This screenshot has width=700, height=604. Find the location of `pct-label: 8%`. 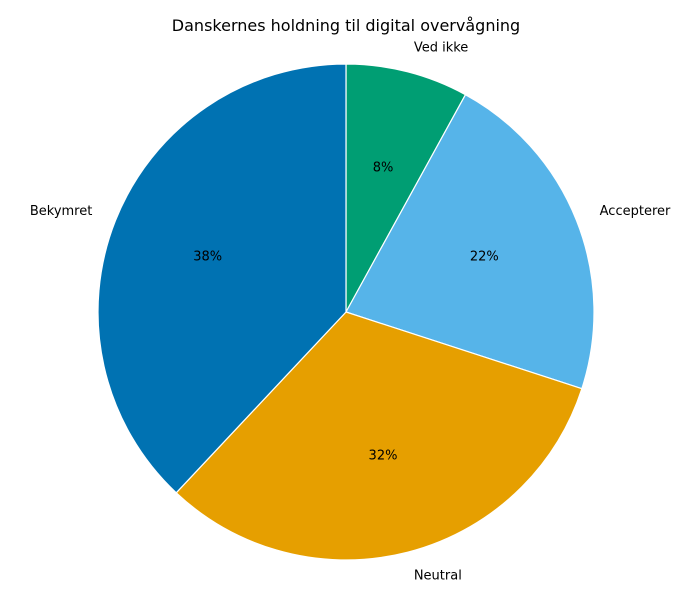

pct-label: 8% is located at coordinates (383, 167).